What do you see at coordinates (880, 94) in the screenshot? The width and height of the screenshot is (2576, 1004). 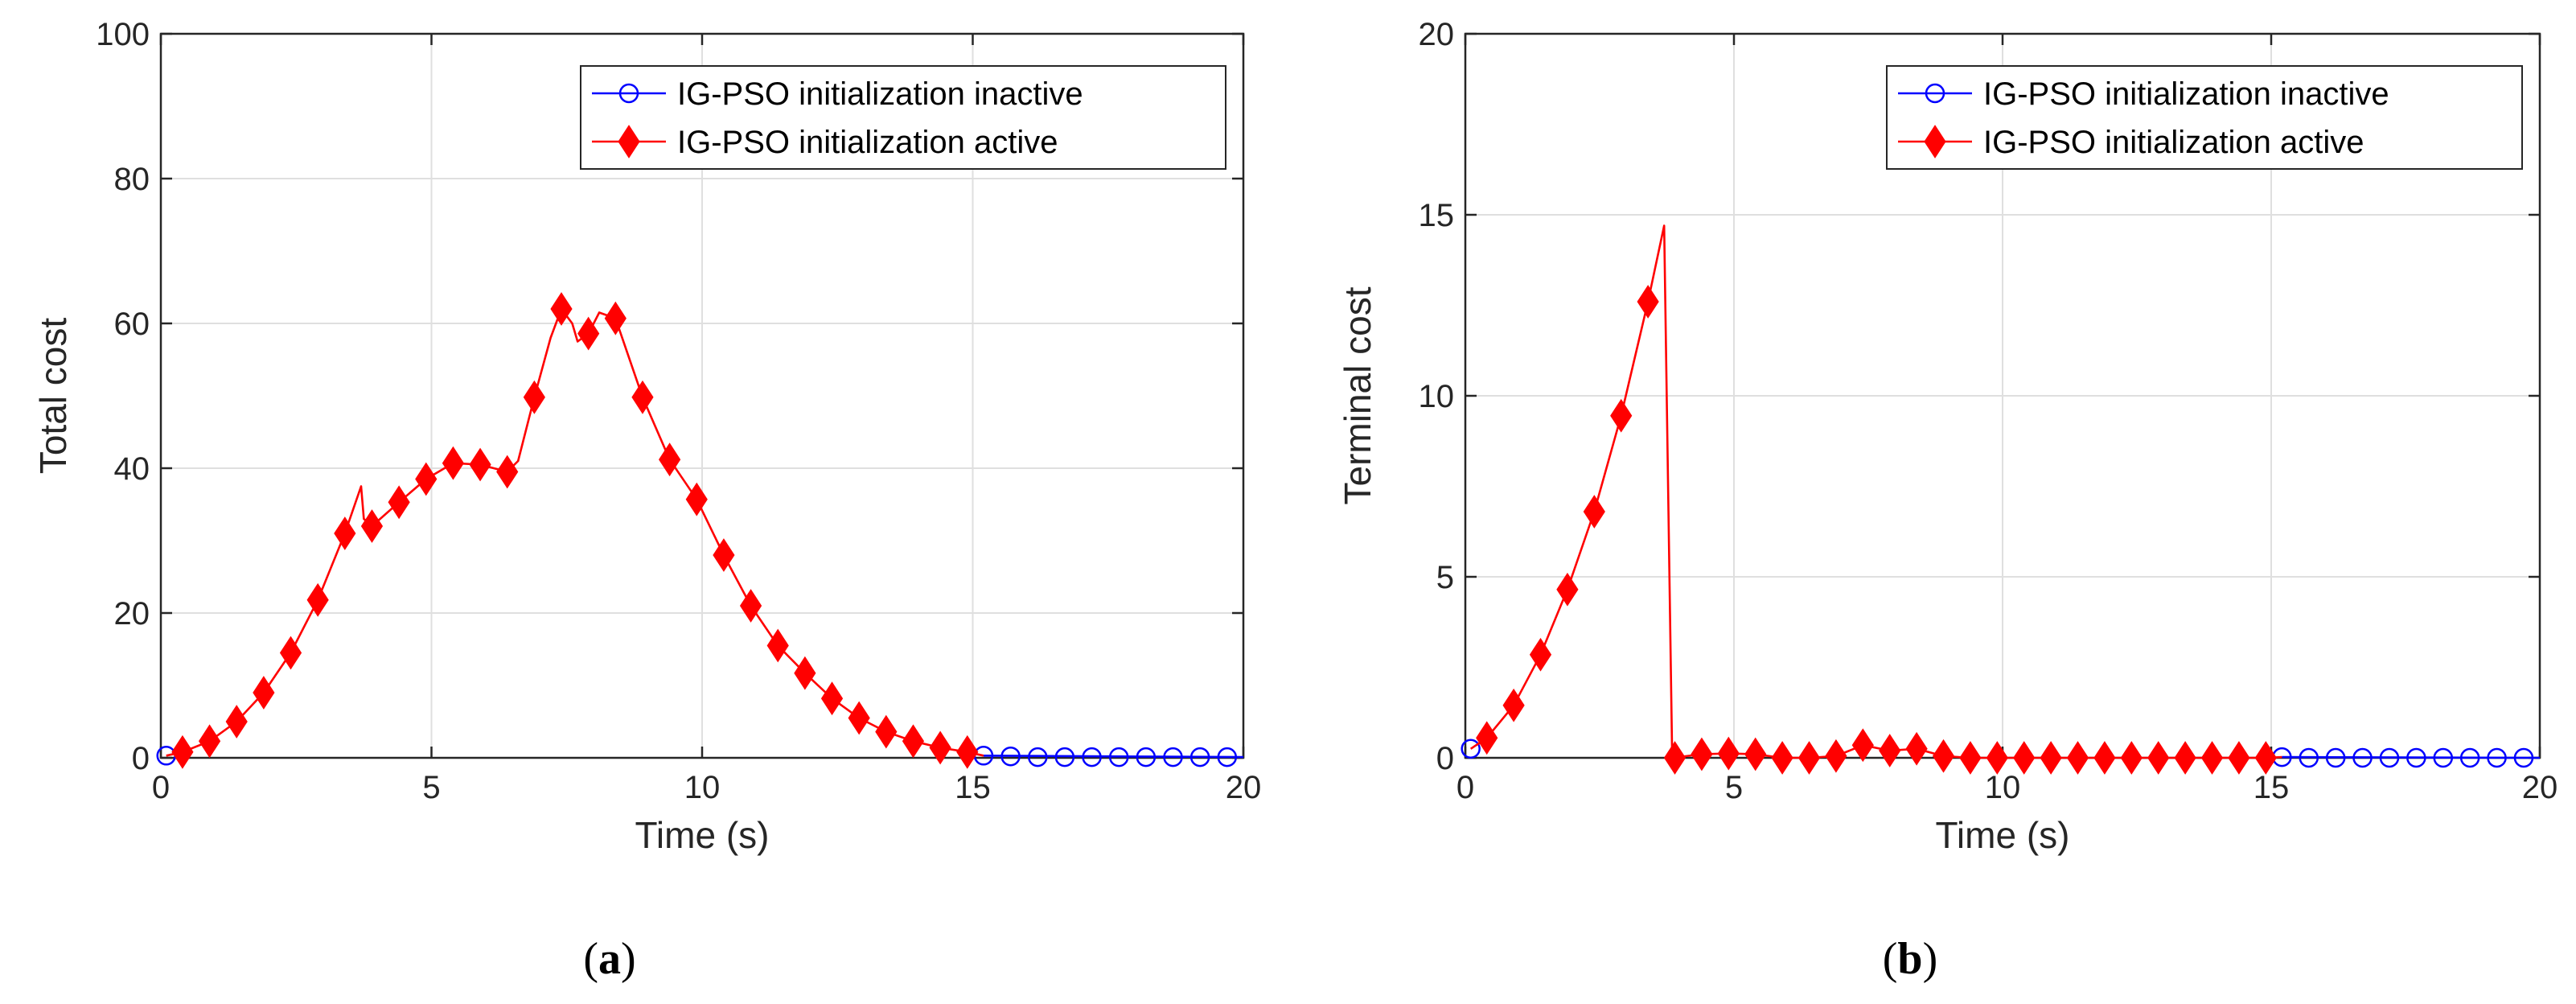 I see `panel-a-legend-label-inactive: IG-PSO initialization inactive` at bounding box center [880, 94].